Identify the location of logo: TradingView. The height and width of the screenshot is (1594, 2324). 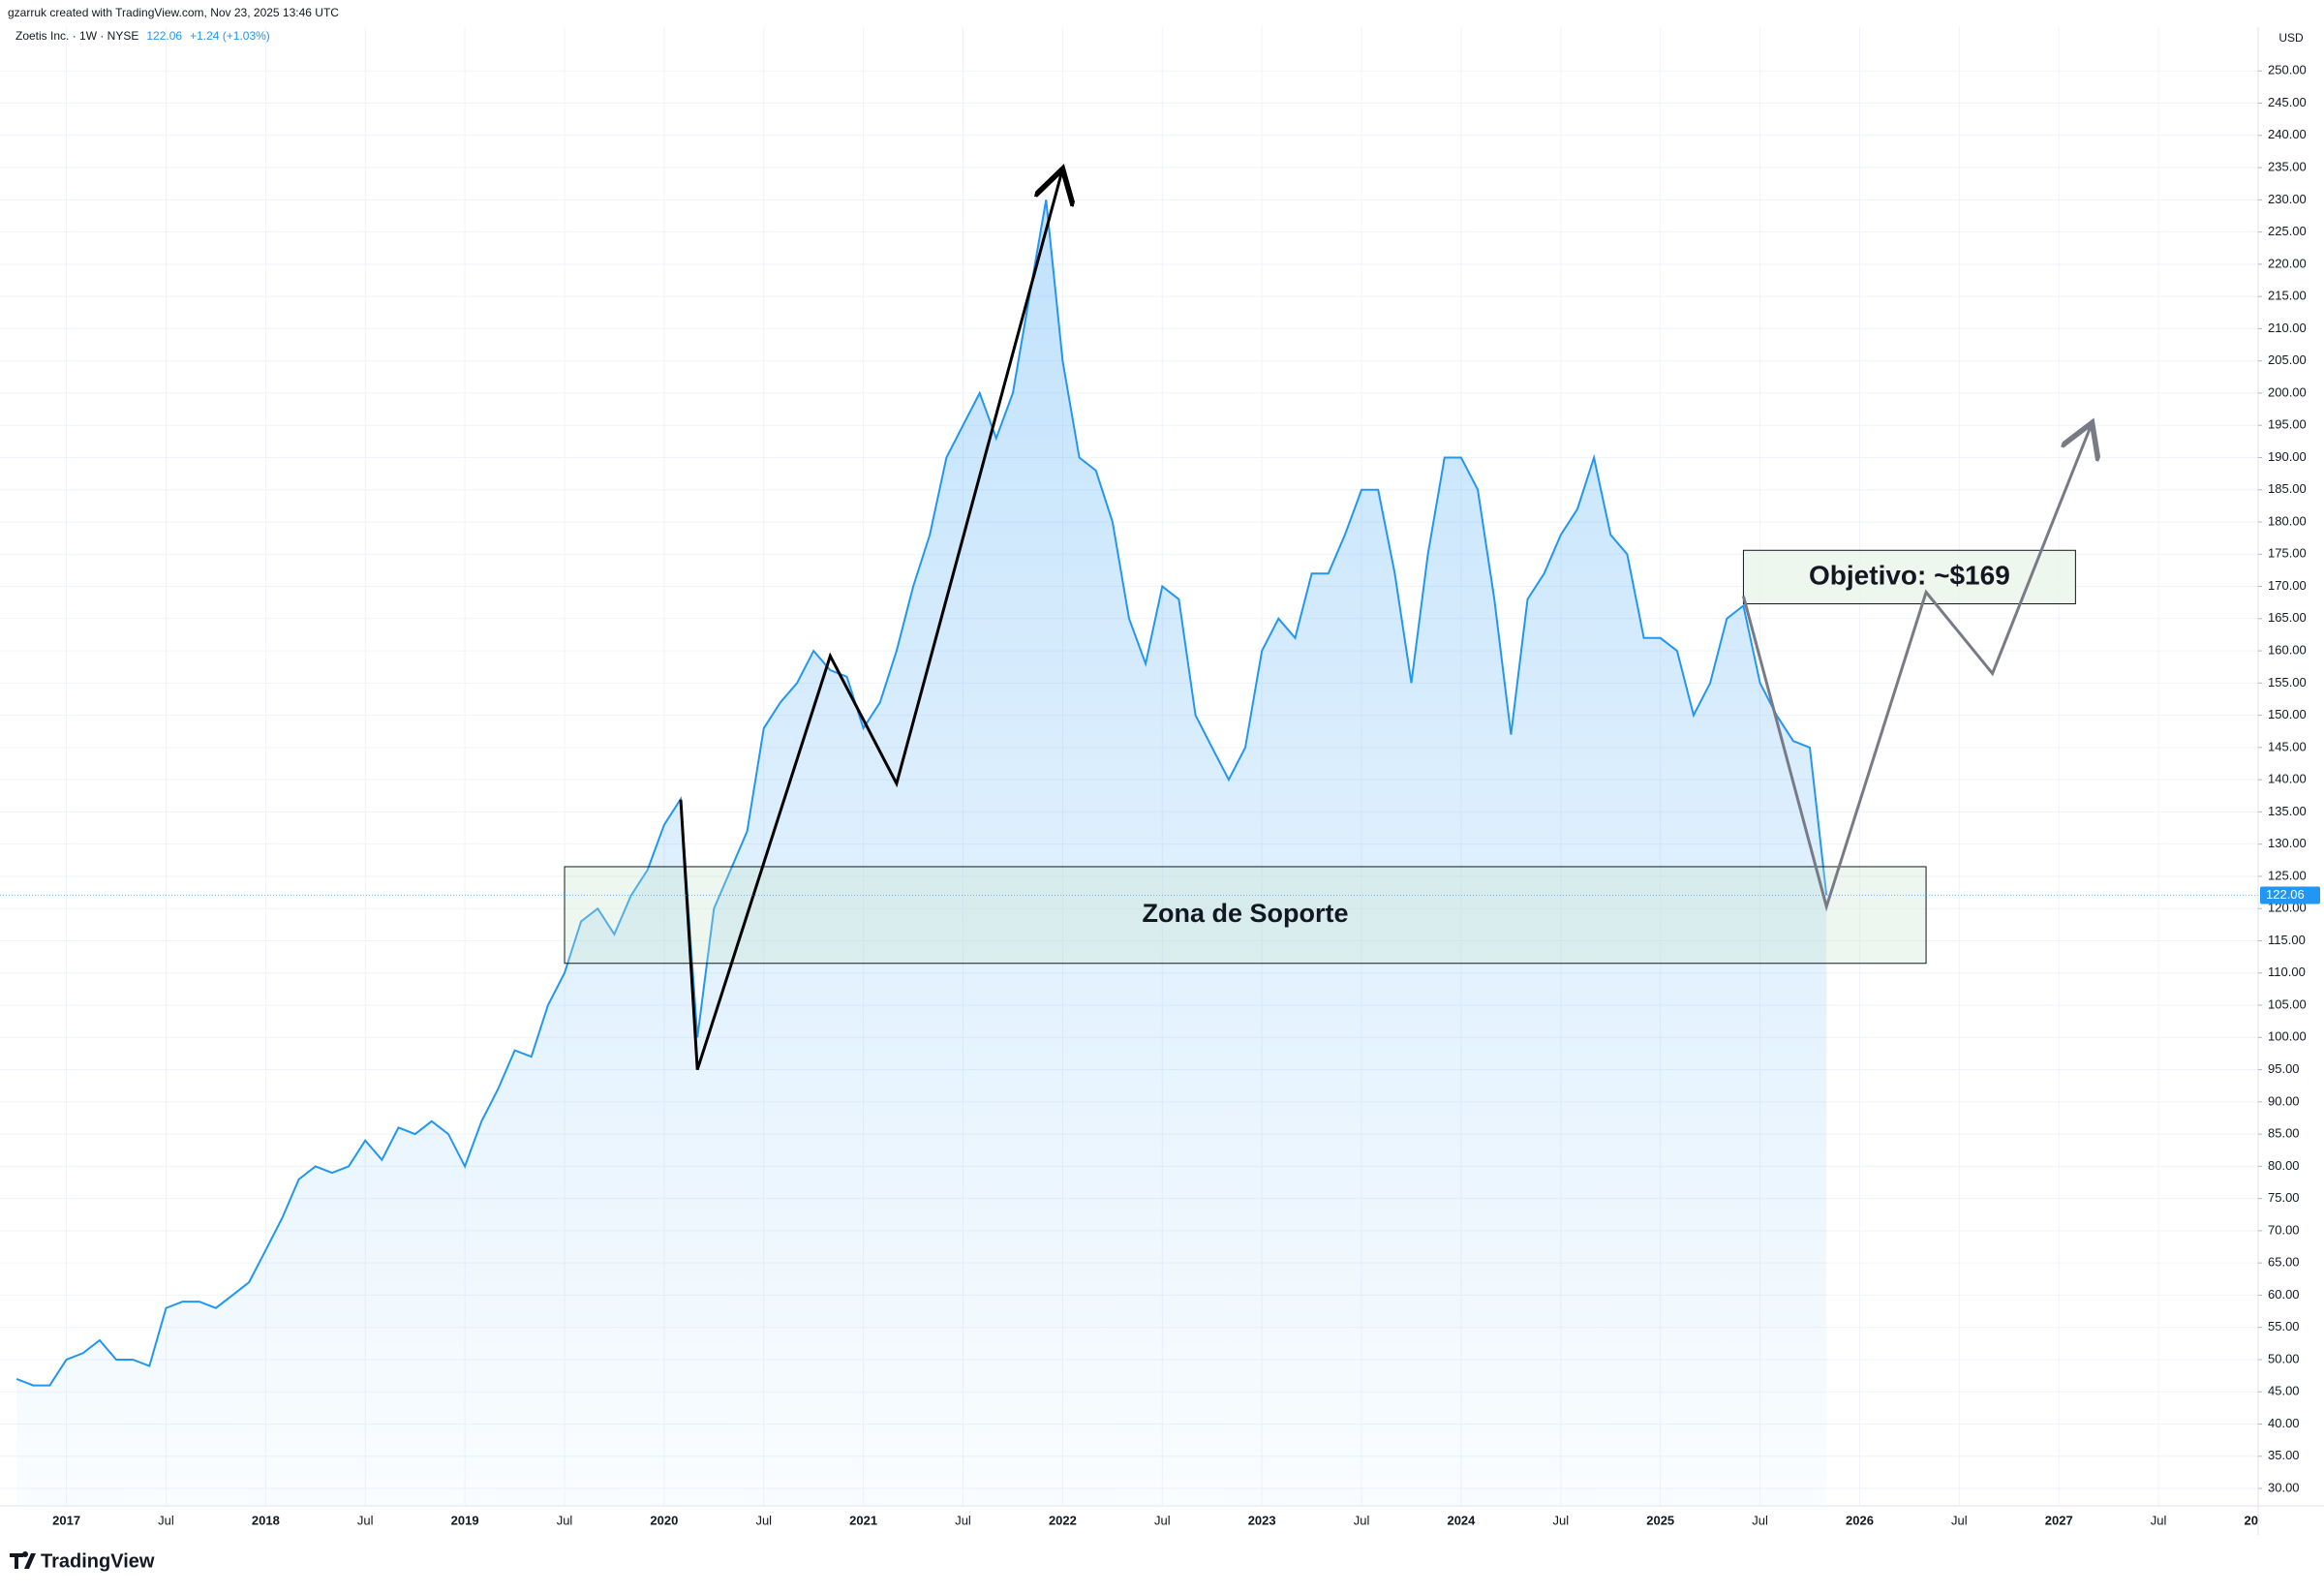
(82, 1561).